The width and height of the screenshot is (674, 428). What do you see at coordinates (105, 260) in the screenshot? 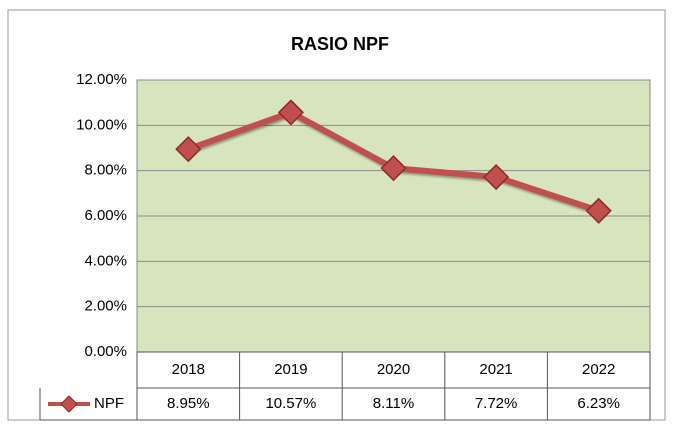
I see `y-tick-label: 4.00%` at bounding box center [105, 260].